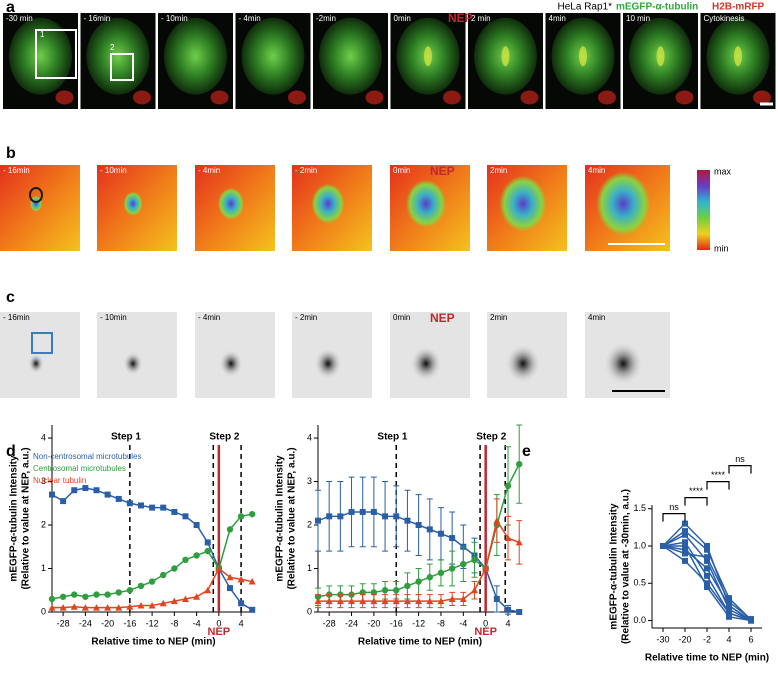 The image size is (778, 673). I want to click on step-label: Step 2, so click(224, 437).